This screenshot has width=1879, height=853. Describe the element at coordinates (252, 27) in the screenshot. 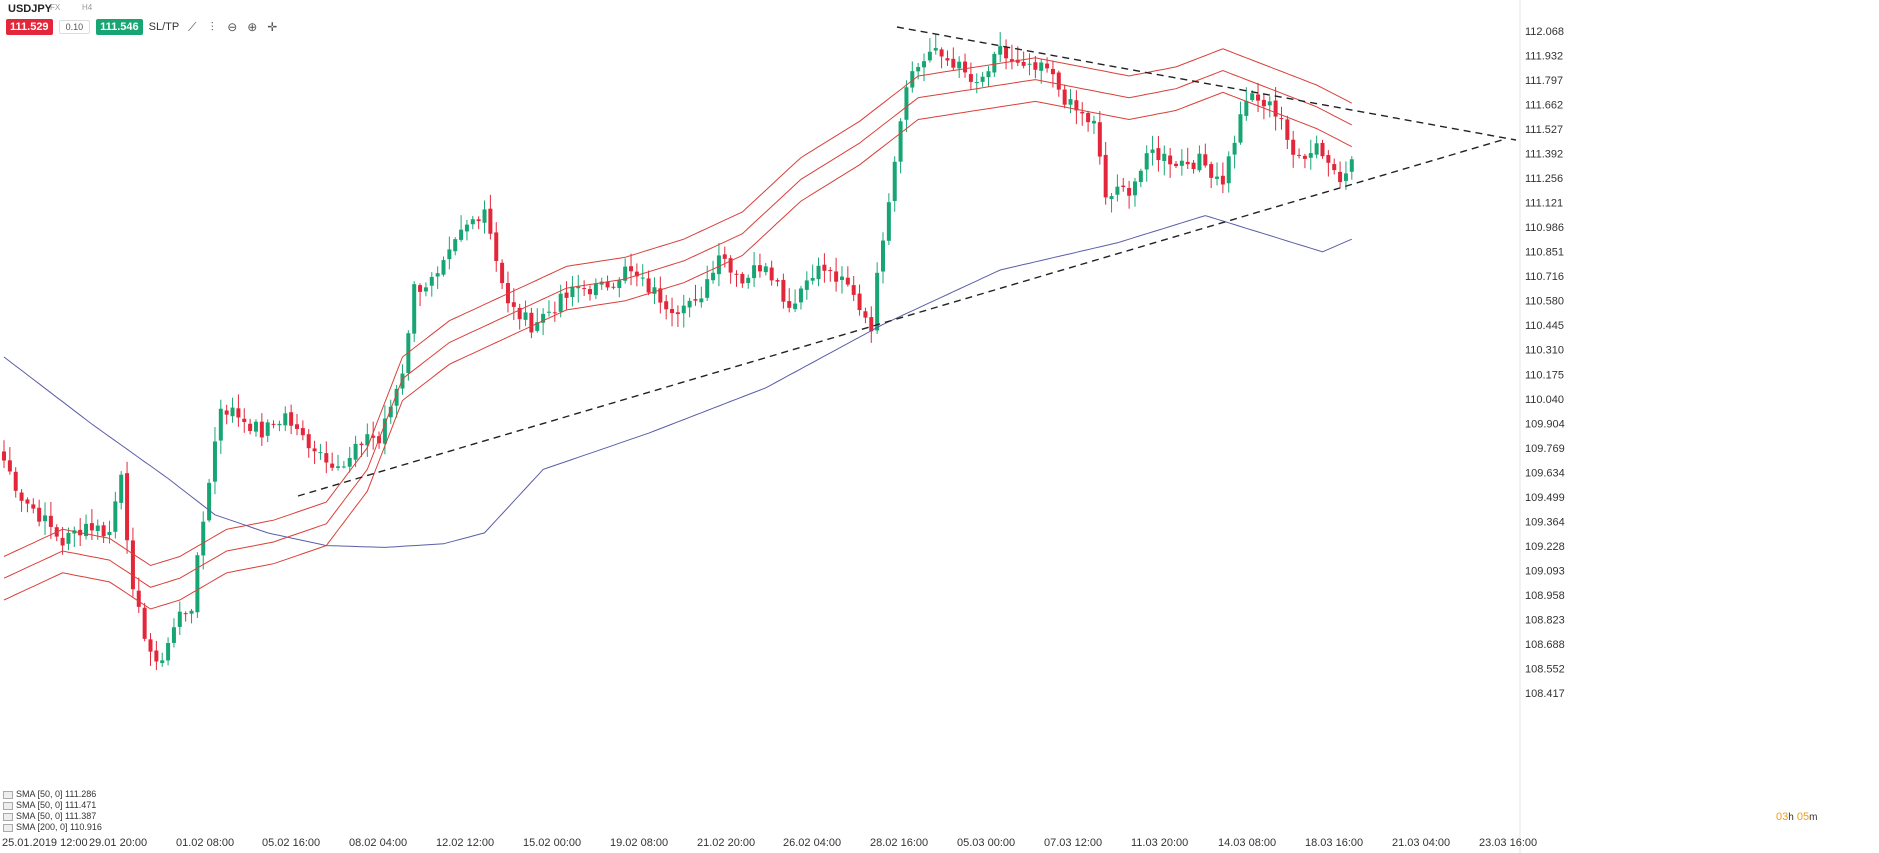

I see `zoom-in-icon: ⊕` at that location.